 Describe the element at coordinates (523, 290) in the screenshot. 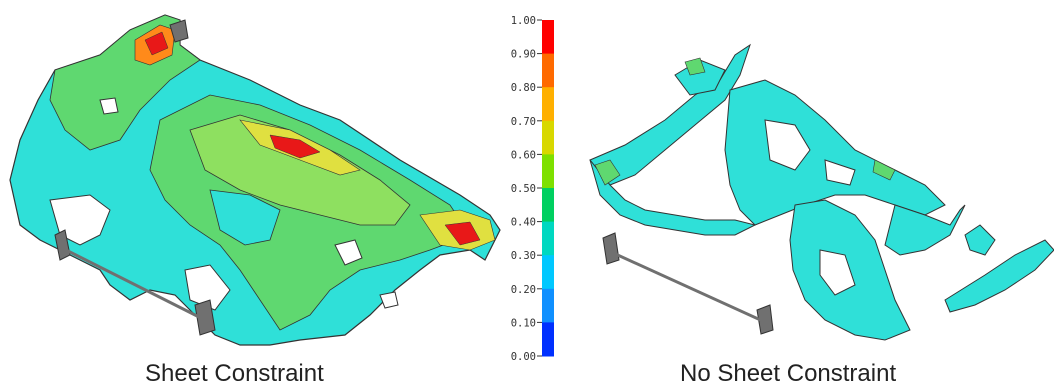

I see `legend-tick-label: 0.20` at that location.